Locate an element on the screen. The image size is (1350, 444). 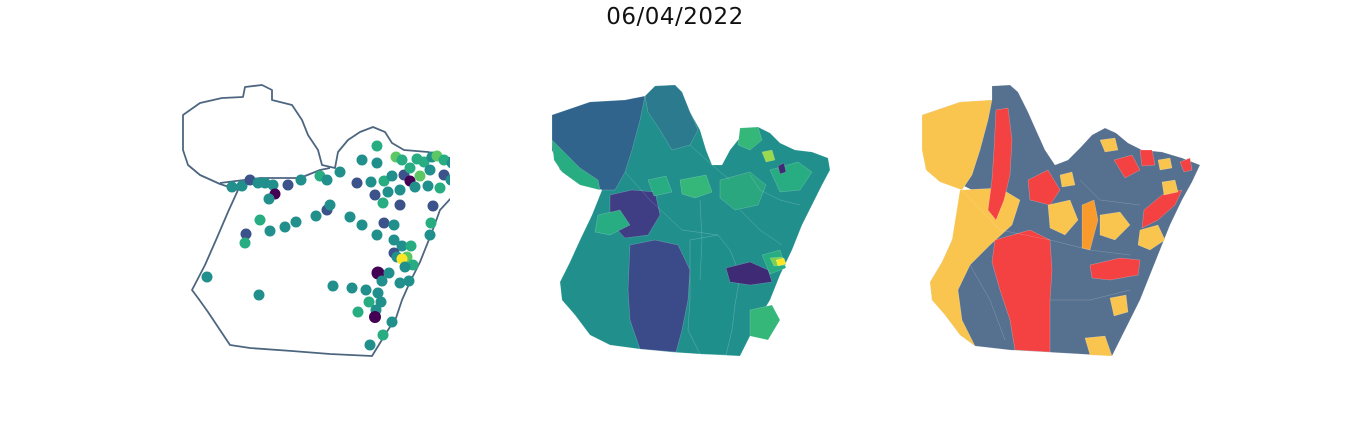
region-green-strip is located at coordinates (576, 165).